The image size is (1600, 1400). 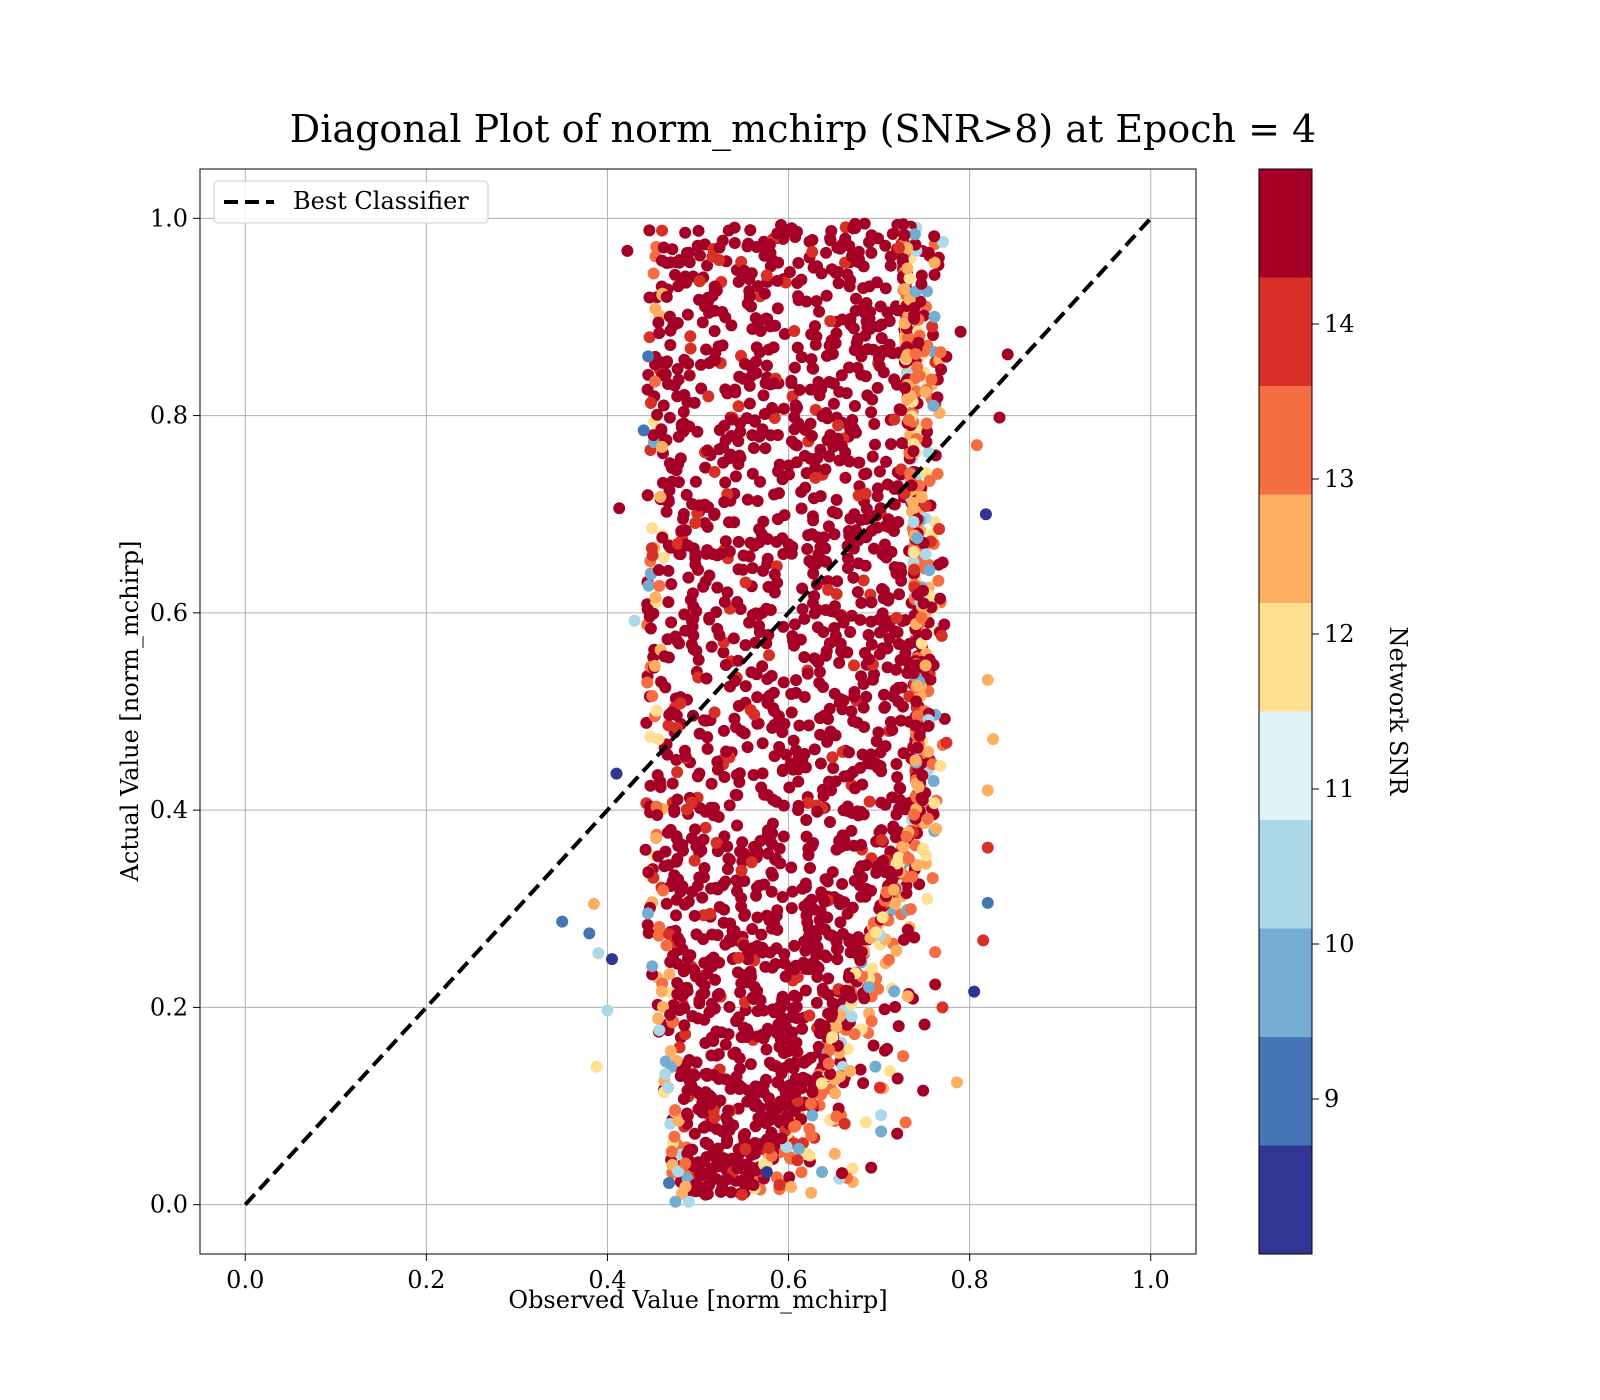 What do you see at coordinates (697, 1300) in the screenshot?
I see `x-axis-label: Observed Value [norm_mchirp]` at bounding box center [697, 1300].